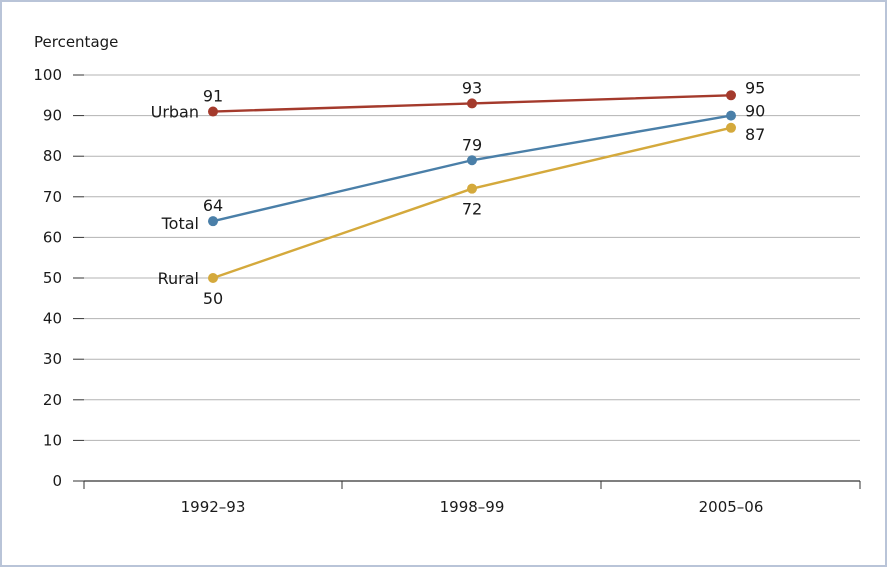  Describe the element at coordinates (213, 205) in the screenshot. I see `data-label-total-0: 64` at that location.